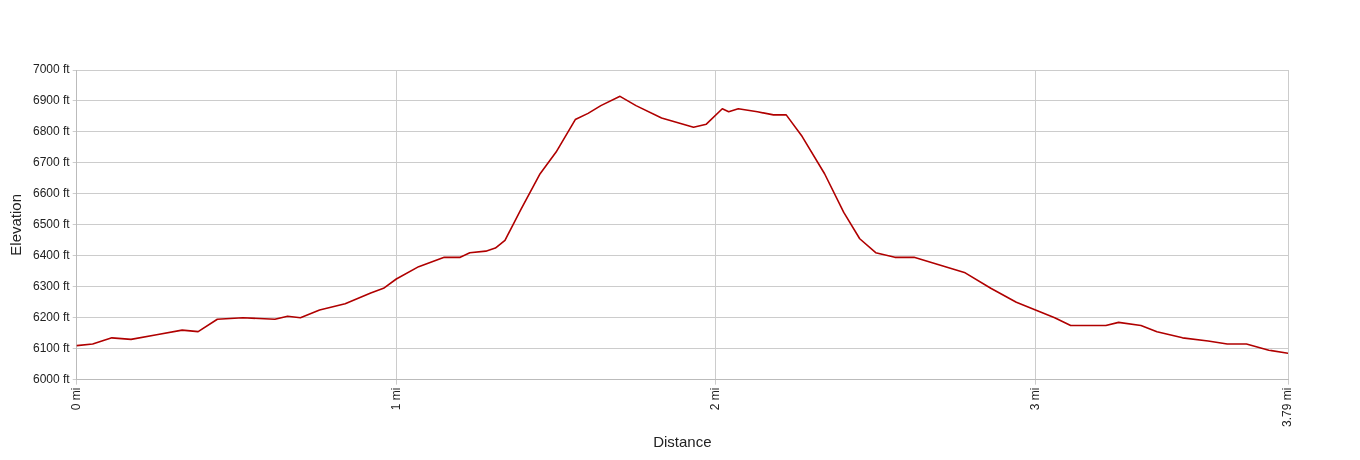  Describe the element at coordinates (76, 399) in the screenshot. I see `x-tick-label: 0 mi` at that location.